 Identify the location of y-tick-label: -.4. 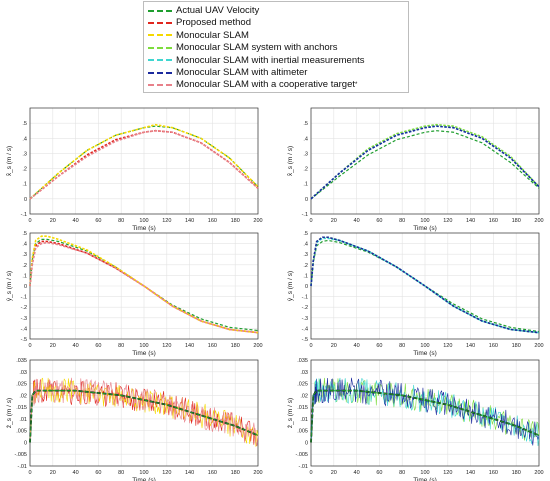
(305, 329).